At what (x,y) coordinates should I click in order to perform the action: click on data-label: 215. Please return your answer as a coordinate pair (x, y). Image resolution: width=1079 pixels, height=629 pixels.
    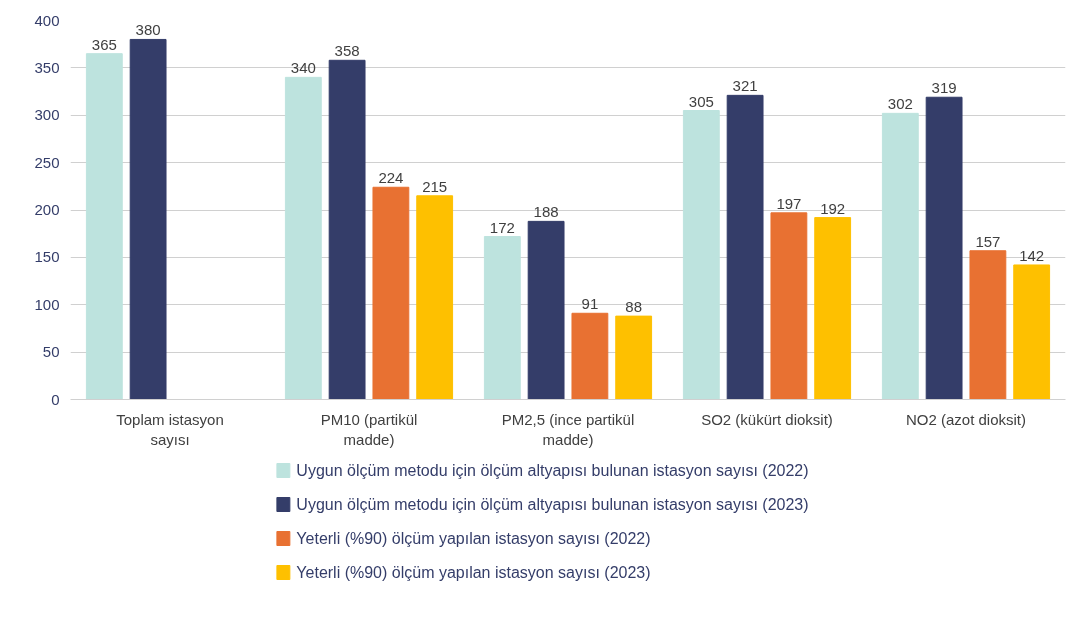
    Looking at the image, I should click on (435, 186).